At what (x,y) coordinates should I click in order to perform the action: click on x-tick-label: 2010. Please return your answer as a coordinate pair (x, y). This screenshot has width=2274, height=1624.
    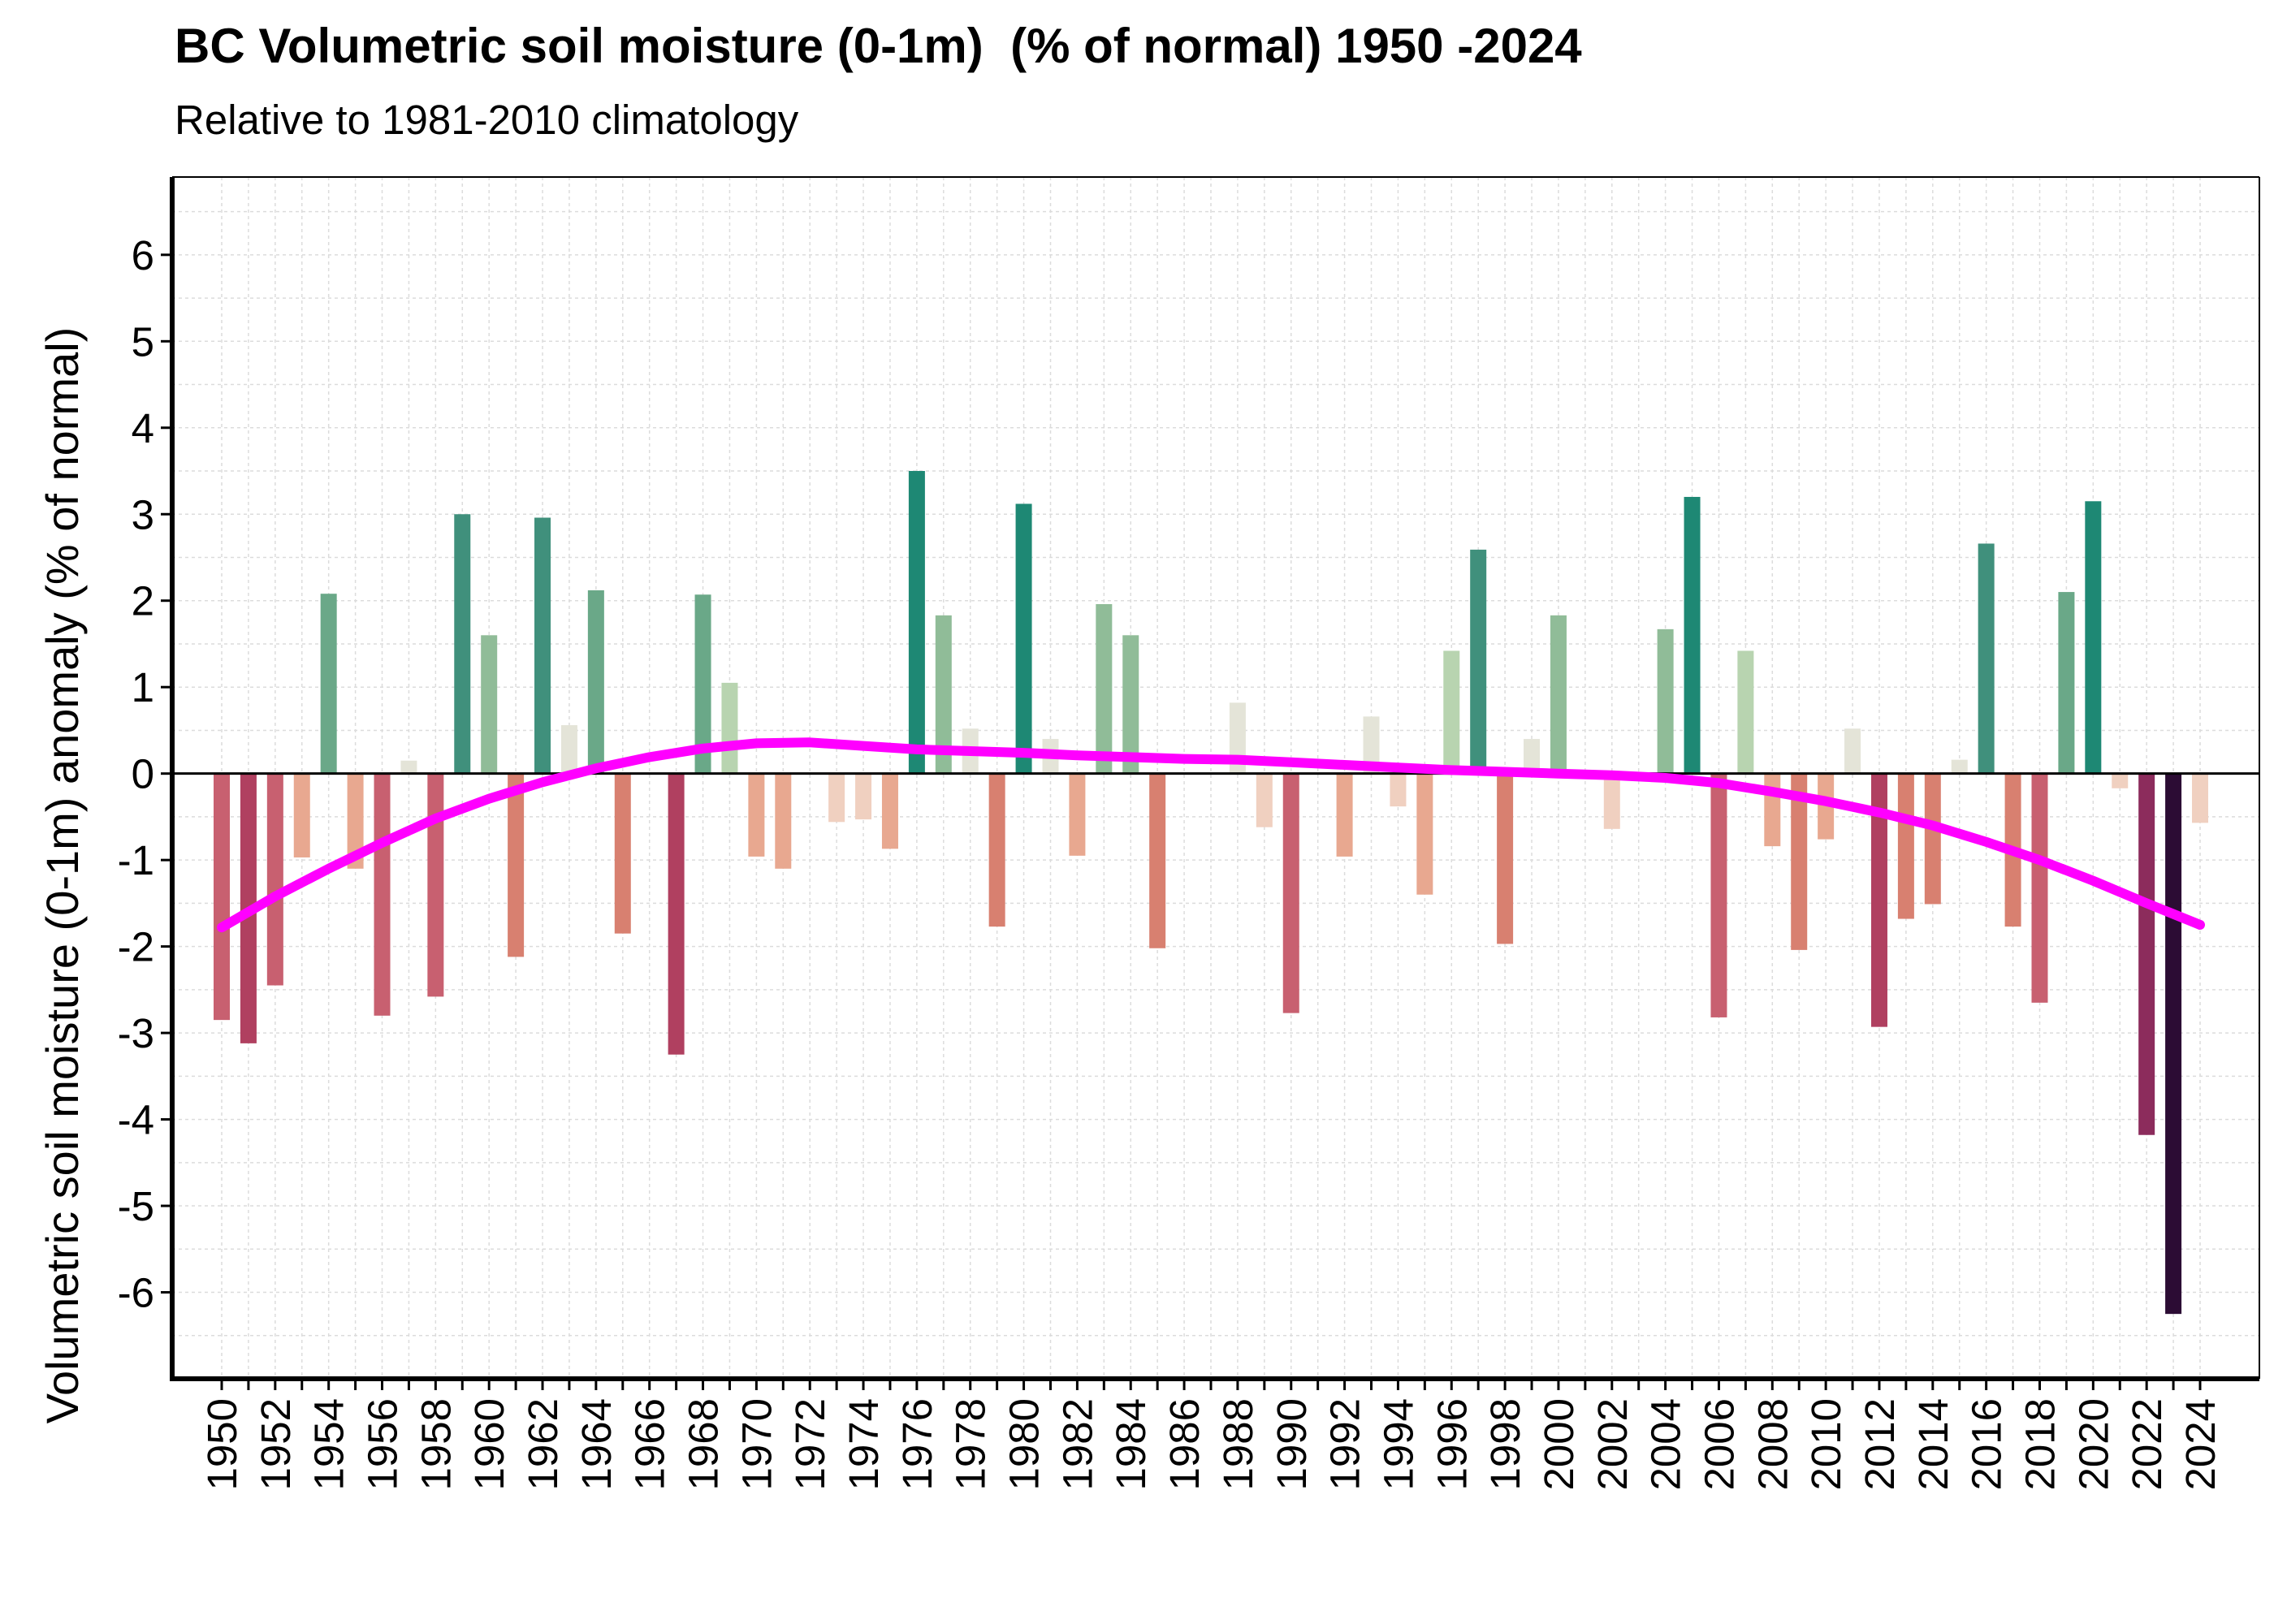
    Looking at the image, I should click on (1826, 1444).